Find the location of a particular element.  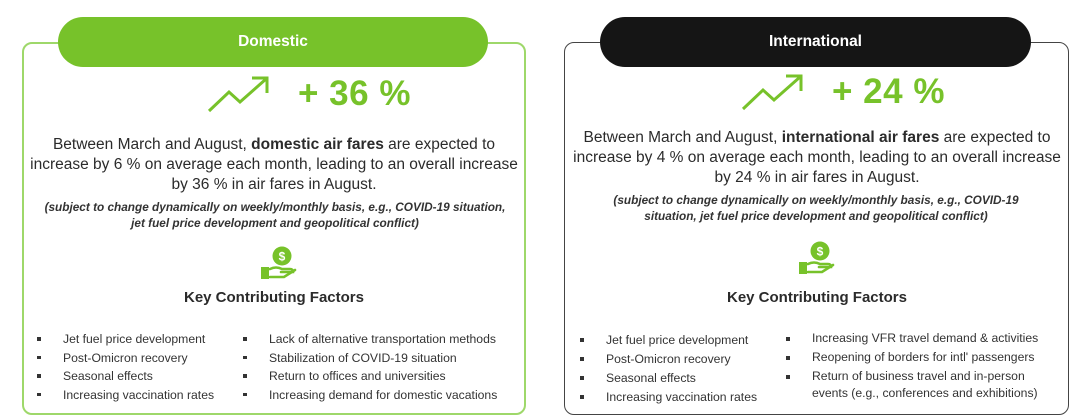

domestic-header: Domestic is located at coordinates (273, 42).